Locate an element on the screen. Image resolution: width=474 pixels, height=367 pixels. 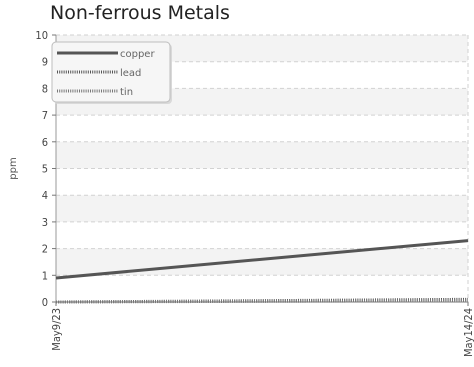
legend: copper lead tin is located at coordinates (111, 72).